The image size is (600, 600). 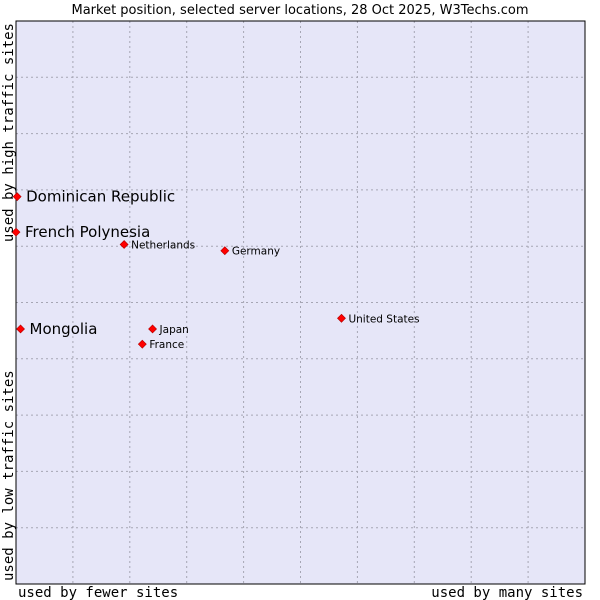 What do you see at coordinates (152, 329) in the screenshot?
I see `point-marker-japan` at bounding box center [152, 329].